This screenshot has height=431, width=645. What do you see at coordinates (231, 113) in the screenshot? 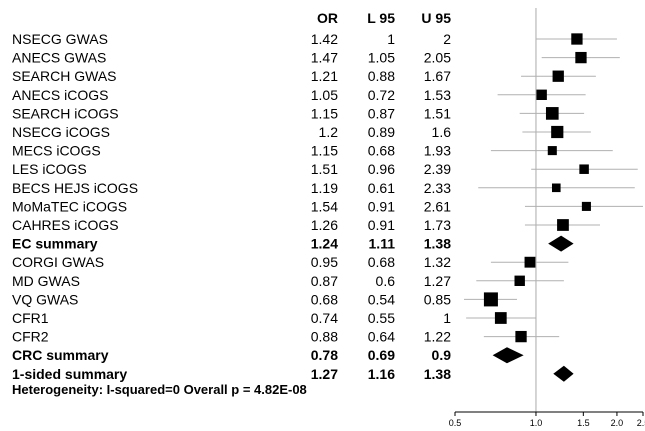
I see `row-search-icogs: SEARCH iCOGS 1.15 0.87 1.51` at bounding box center [231, 113].